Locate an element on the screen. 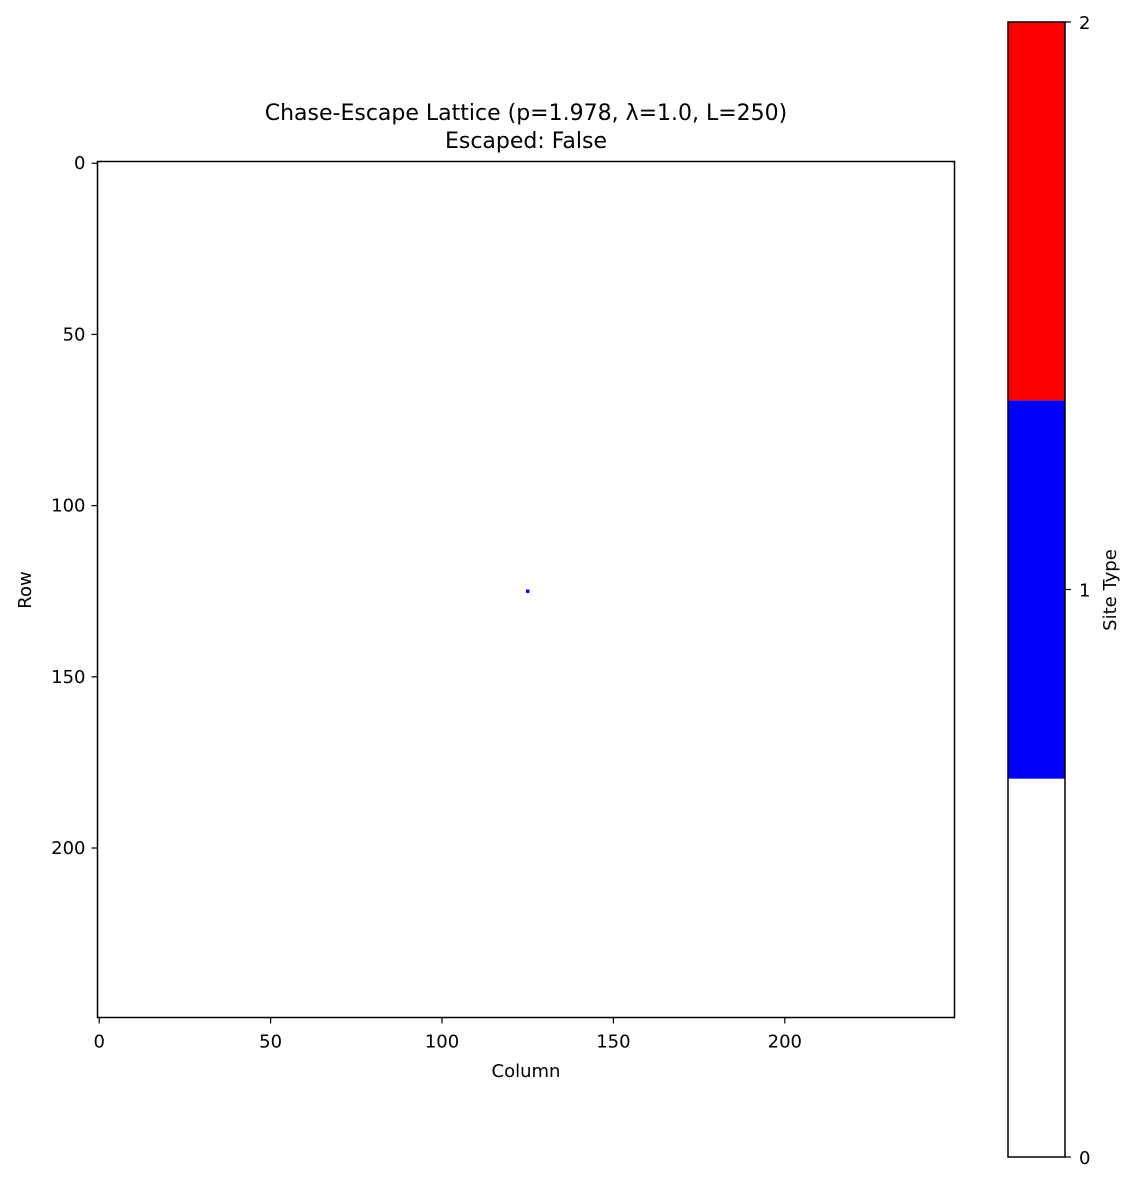 This screenshot has width=1136, height=1184. colorbar-tick-label-2: 2 is located at coordinates (1084, 23).